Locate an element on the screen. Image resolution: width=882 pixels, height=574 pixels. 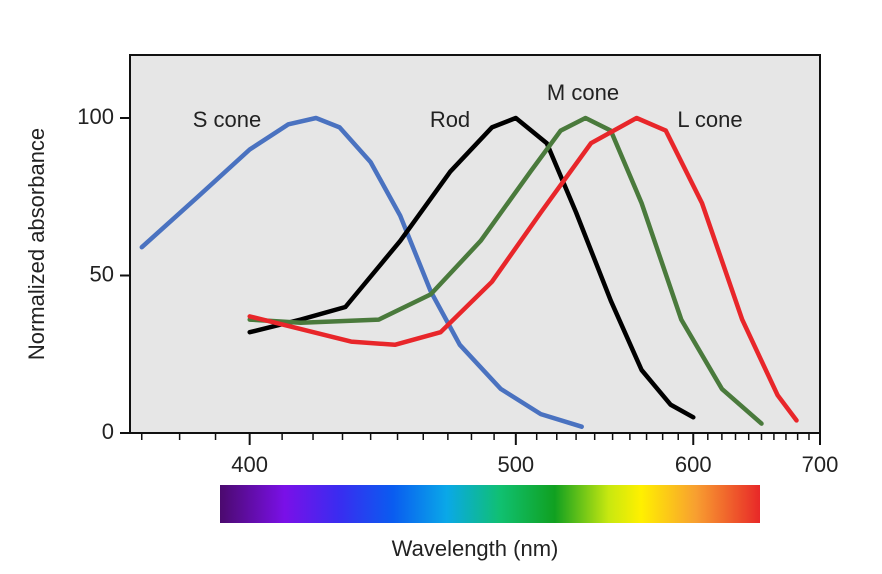
y-tick-label: 0 is located at coordinates (108, 431).